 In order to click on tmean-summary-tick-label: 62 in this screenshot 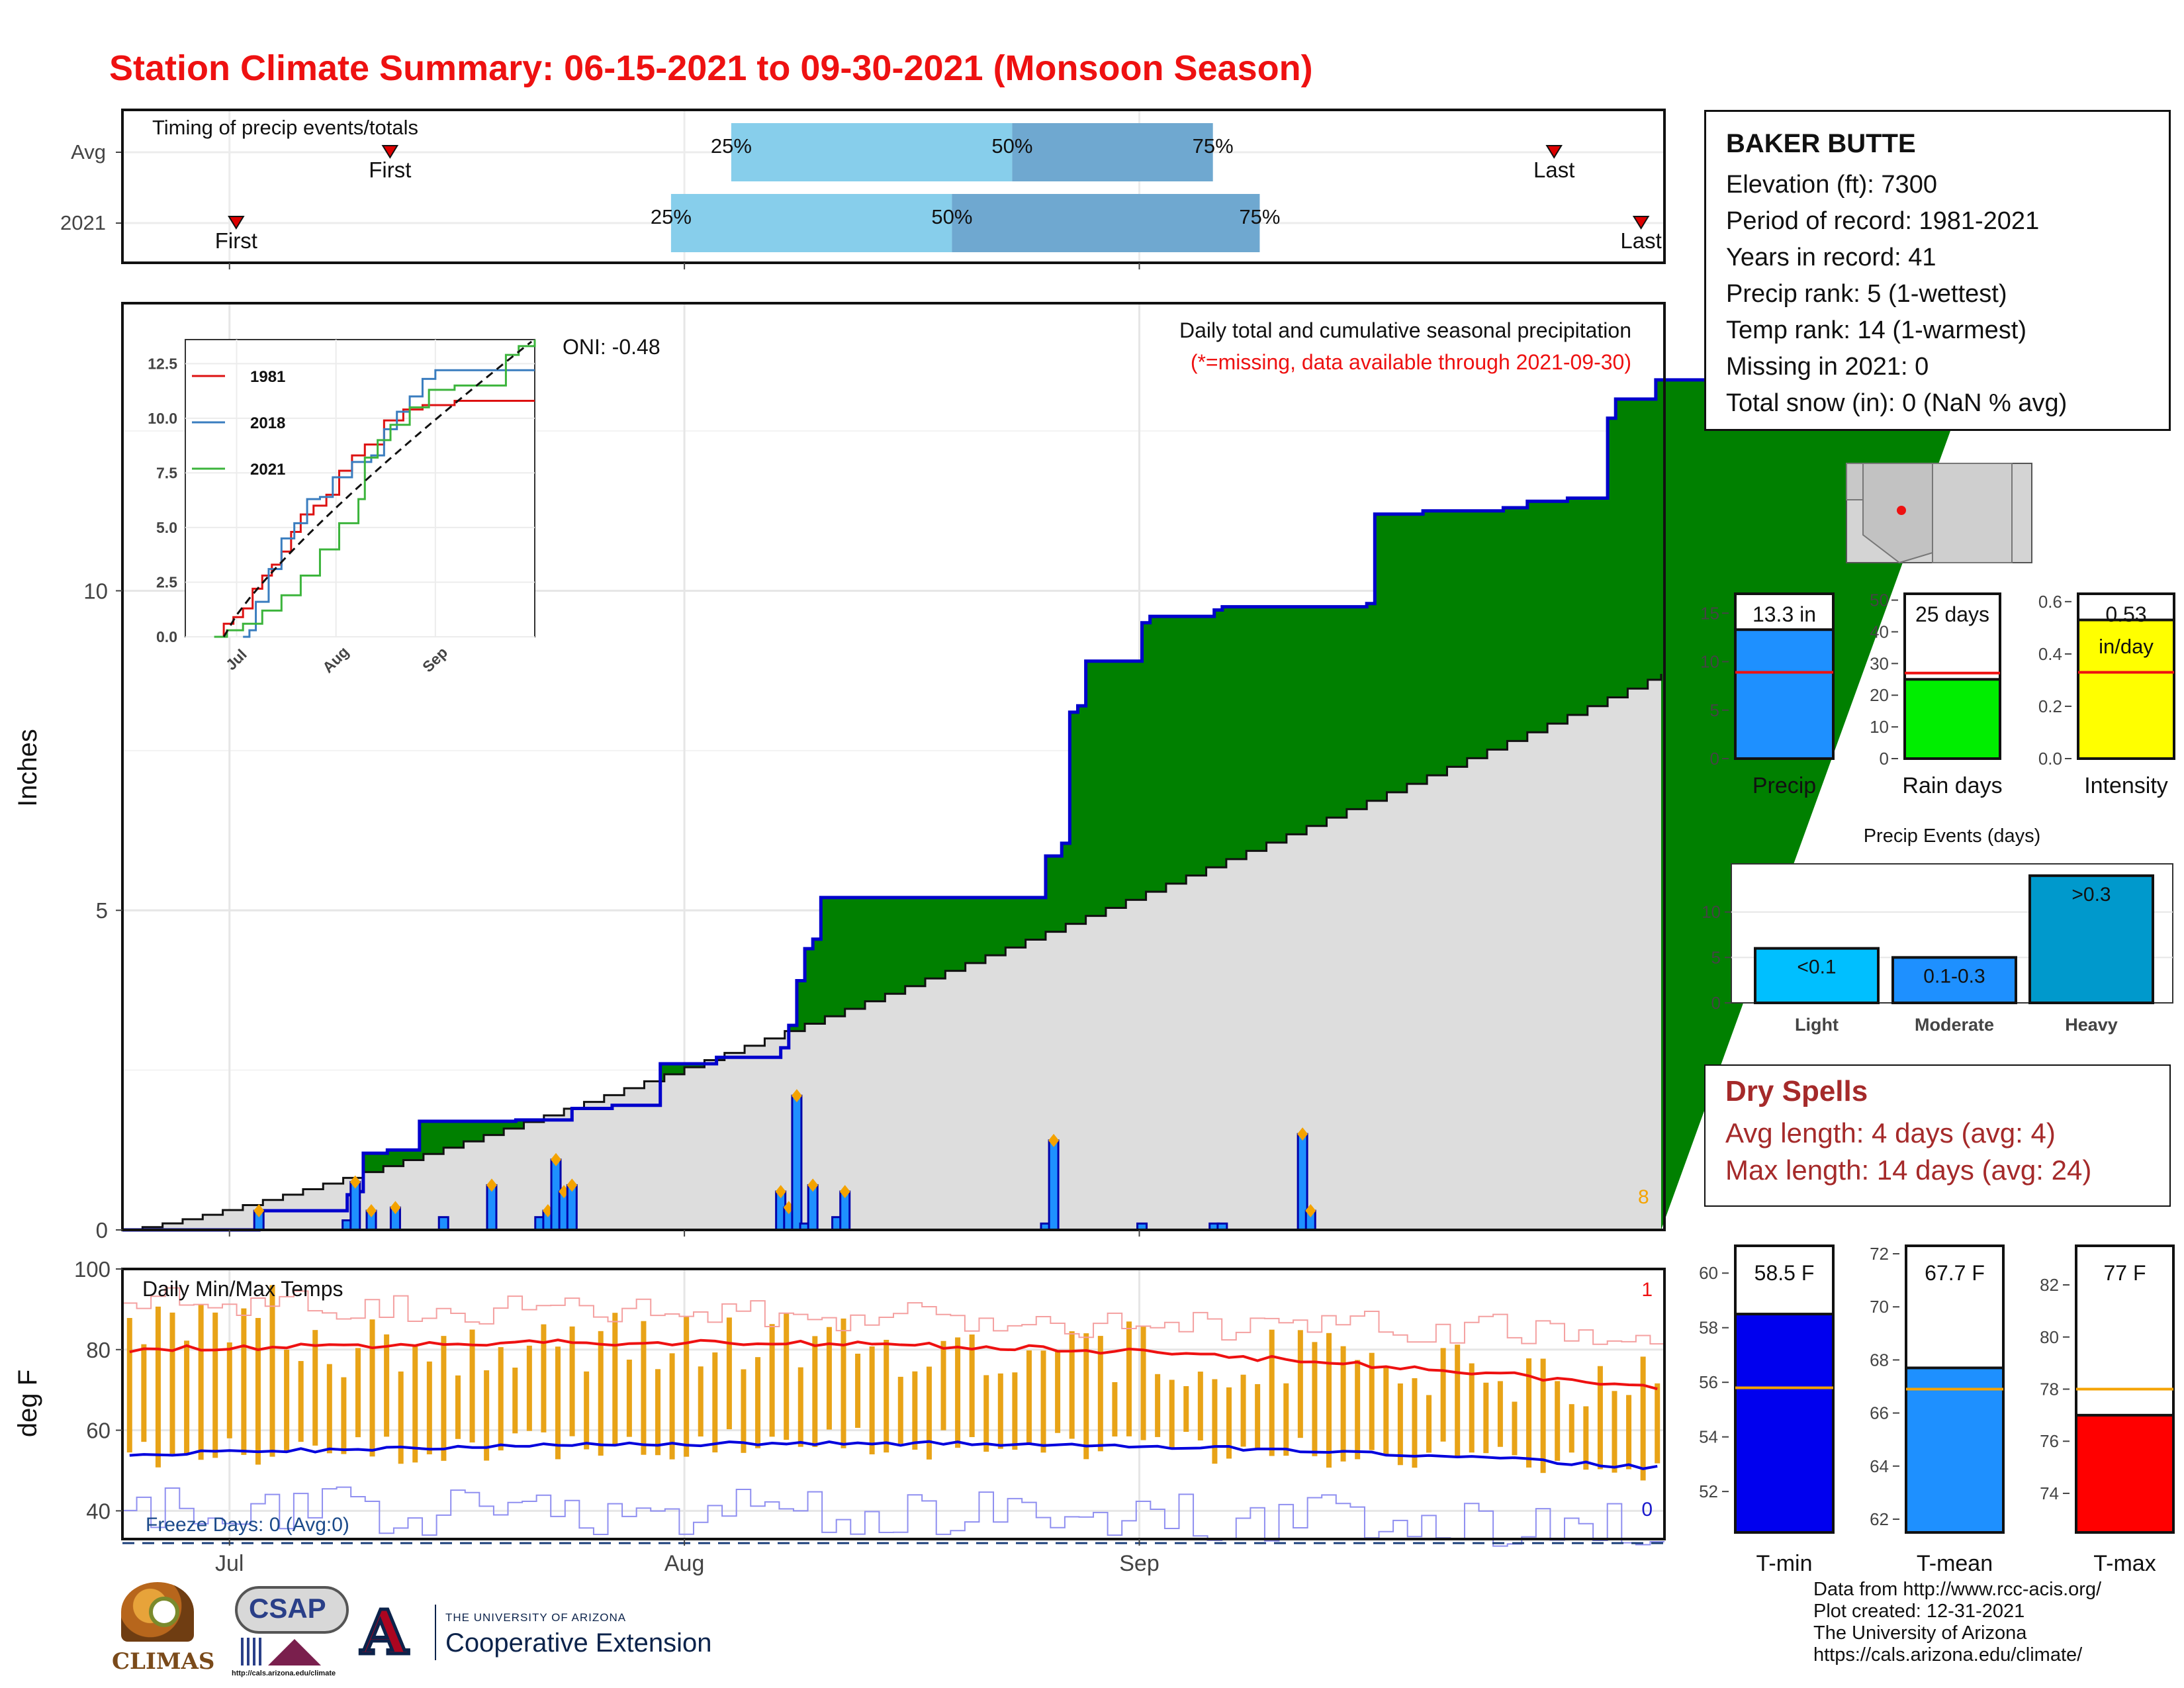, I will do `click(1880, 1519)`.